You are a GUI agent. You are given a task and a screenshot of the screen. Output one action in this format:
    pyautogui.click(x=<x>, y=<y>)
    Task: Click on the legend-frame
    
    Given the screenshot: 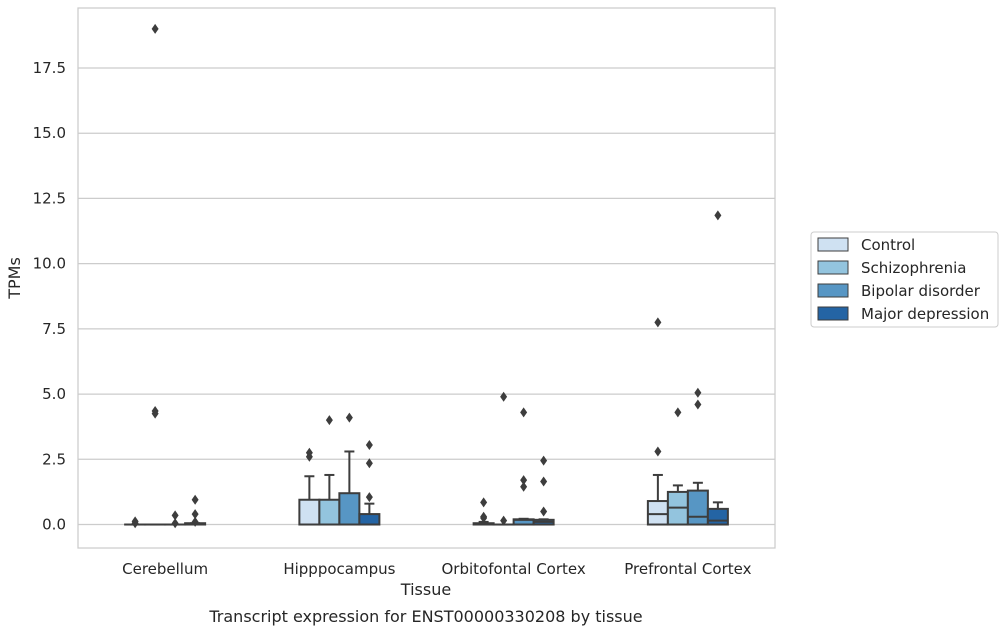 What is the action you would take?
    pyautogui.click(x=904, y=279)
    